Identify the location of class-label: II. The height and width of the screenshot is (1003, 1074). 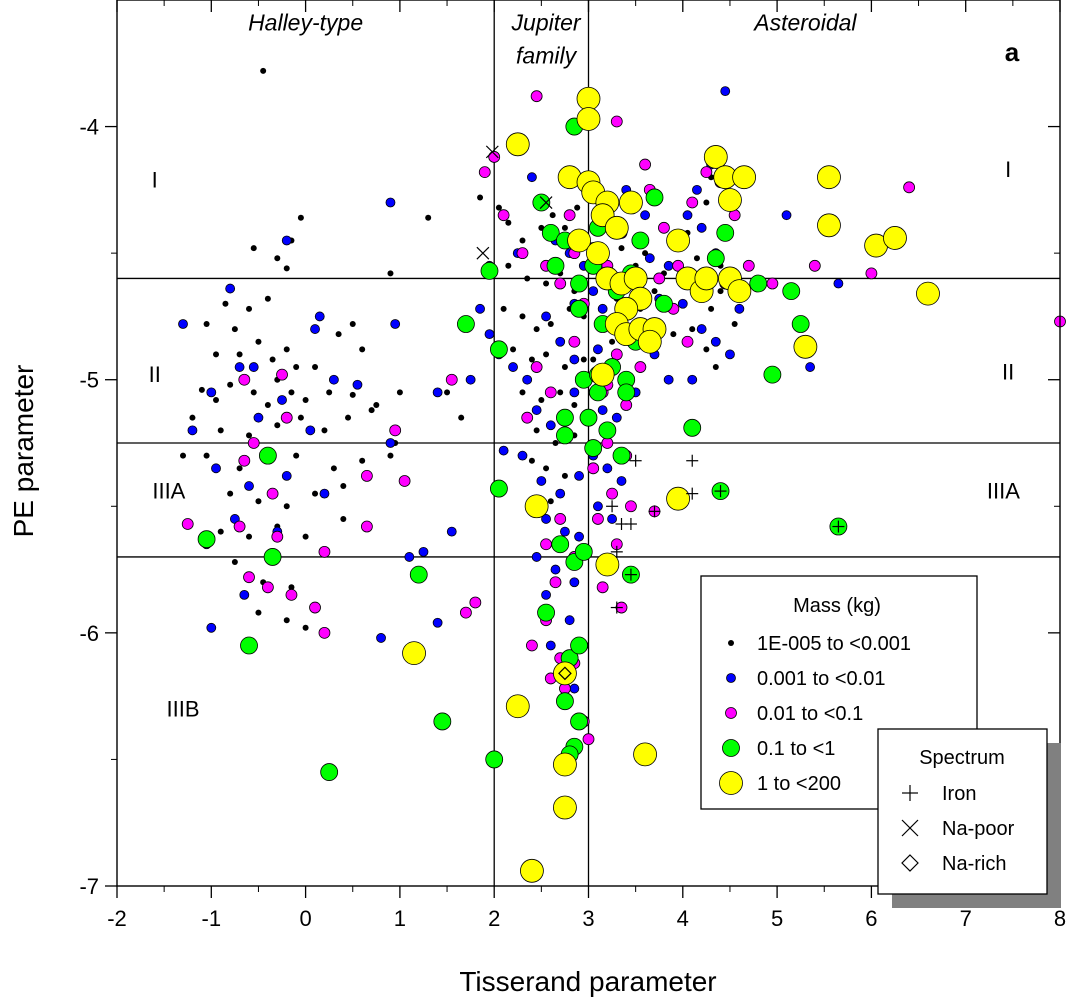
(1008, 372).